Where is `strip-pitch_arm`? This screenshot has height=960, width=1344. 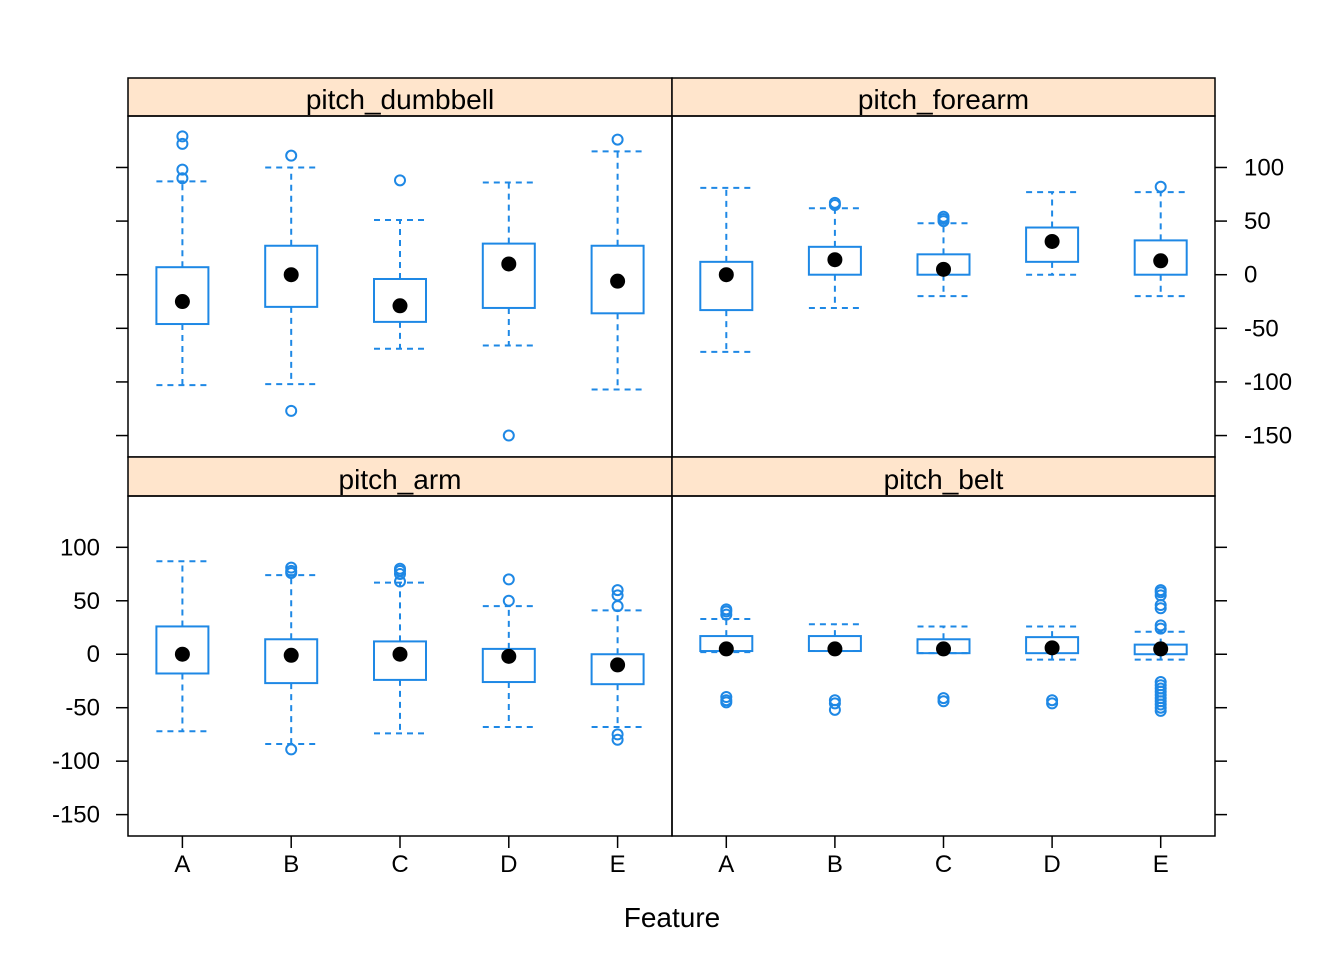 strip-pitch_arm is located at coordinates (400, 476).